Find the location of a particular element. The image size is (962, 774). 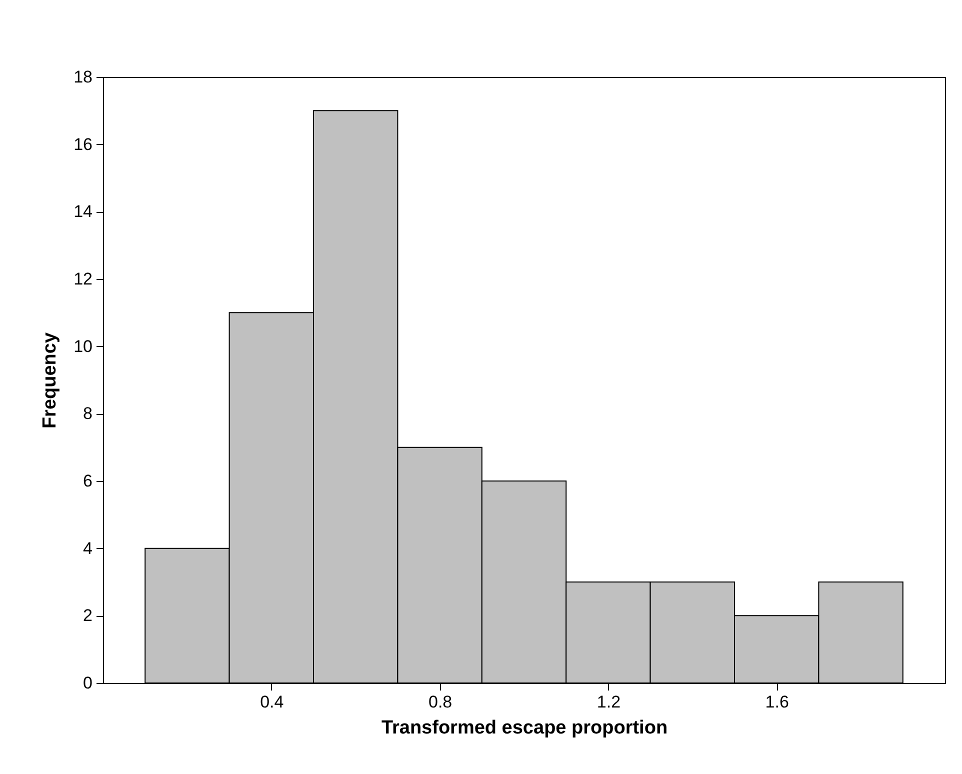

y-tick-label: 18 is located at coordinates (83, 77).